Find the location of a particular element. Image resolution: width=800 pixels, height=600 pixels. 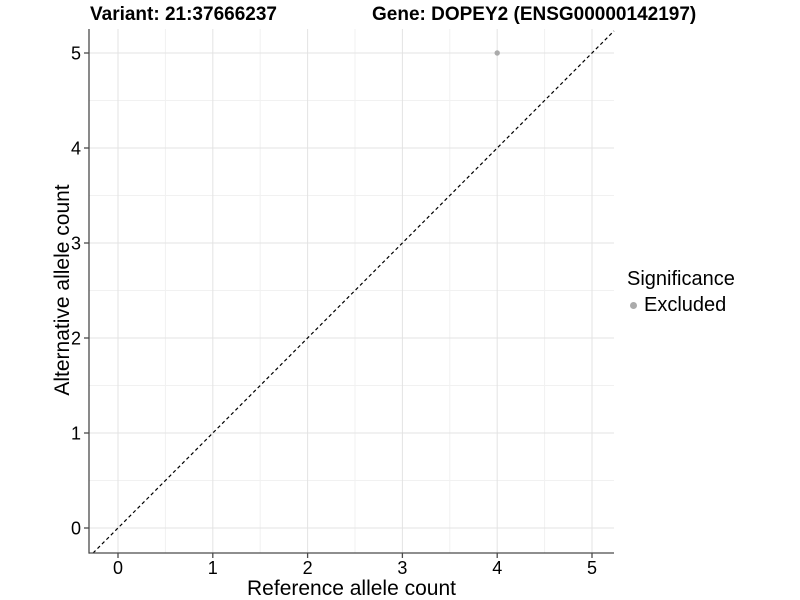

x-tick-label: 4 is located at coordinates (497, 568).